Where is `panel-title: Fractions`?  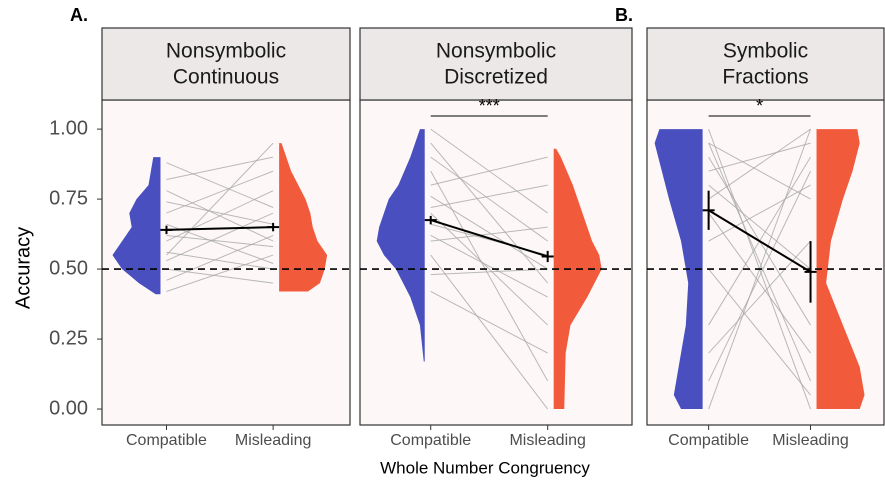 panel-title: Fractions is located at coordinates (765, 77).